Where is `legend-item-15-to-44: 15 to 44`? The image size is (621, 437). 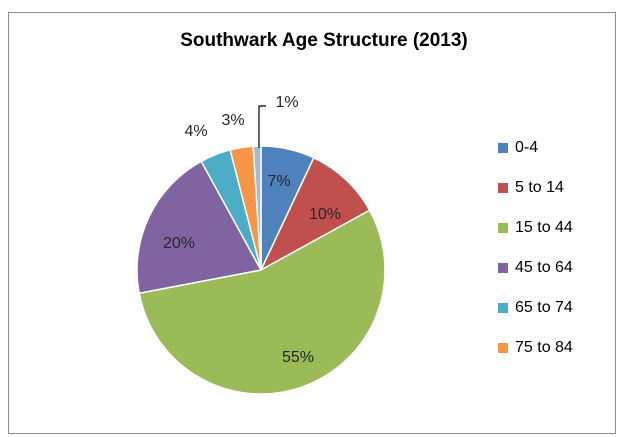
legend-item-15-to-44: 15 to 44 is located at coordinates (535, 228).